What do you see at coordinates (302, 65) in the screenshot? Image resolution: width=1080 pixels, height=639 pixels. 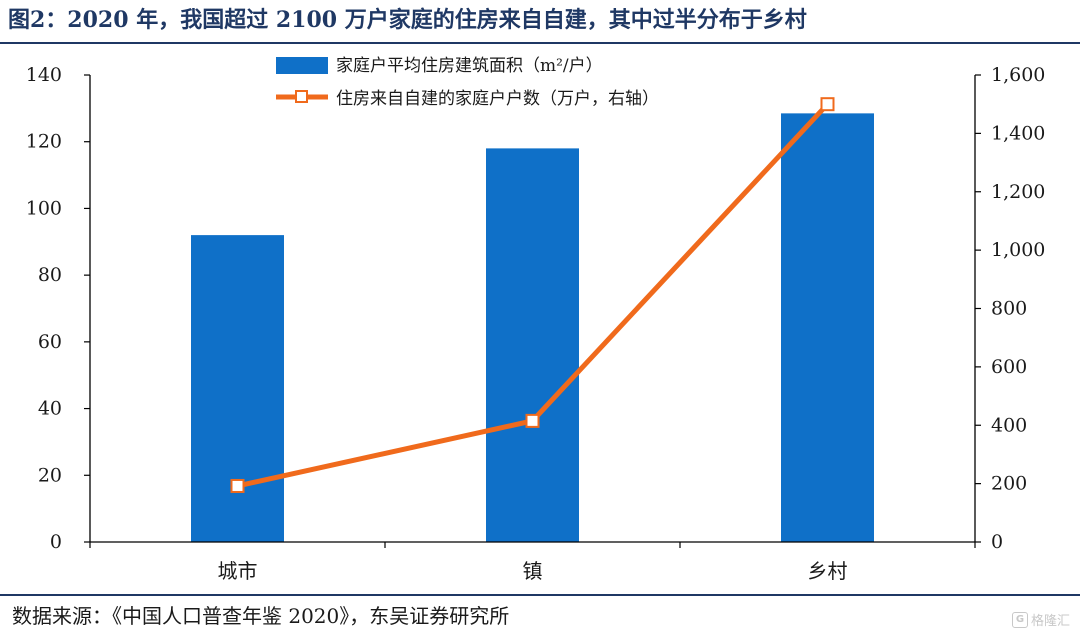 I see `legend-bar-swatch` at bounding box center [302, 65].